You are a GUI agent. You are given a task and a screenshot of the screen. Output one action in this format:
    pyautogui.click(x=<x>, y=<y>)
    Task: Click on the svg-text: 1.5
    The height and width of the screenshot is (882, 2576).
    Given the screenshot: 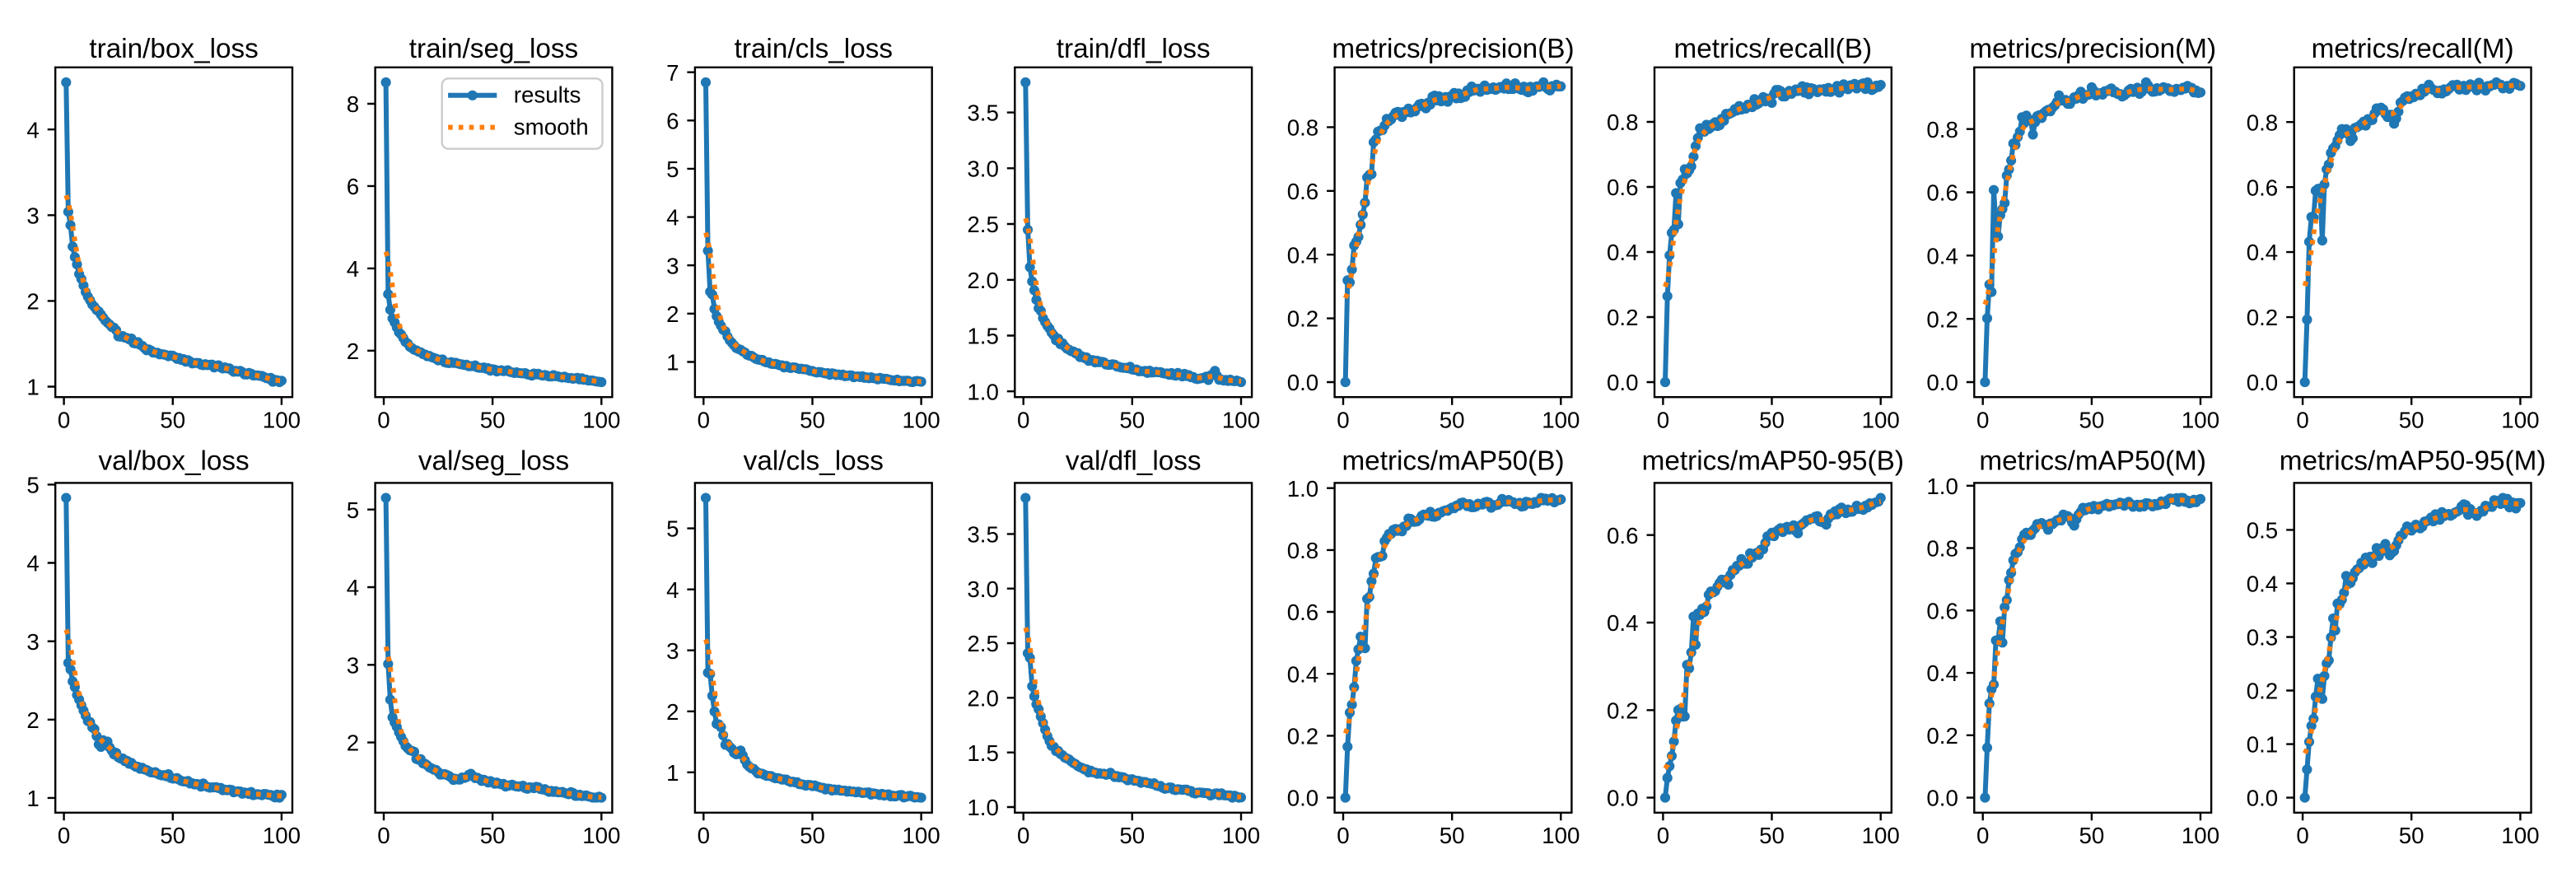 What is the action you would take?
    pyautogui.click(x=983, y=753)
    